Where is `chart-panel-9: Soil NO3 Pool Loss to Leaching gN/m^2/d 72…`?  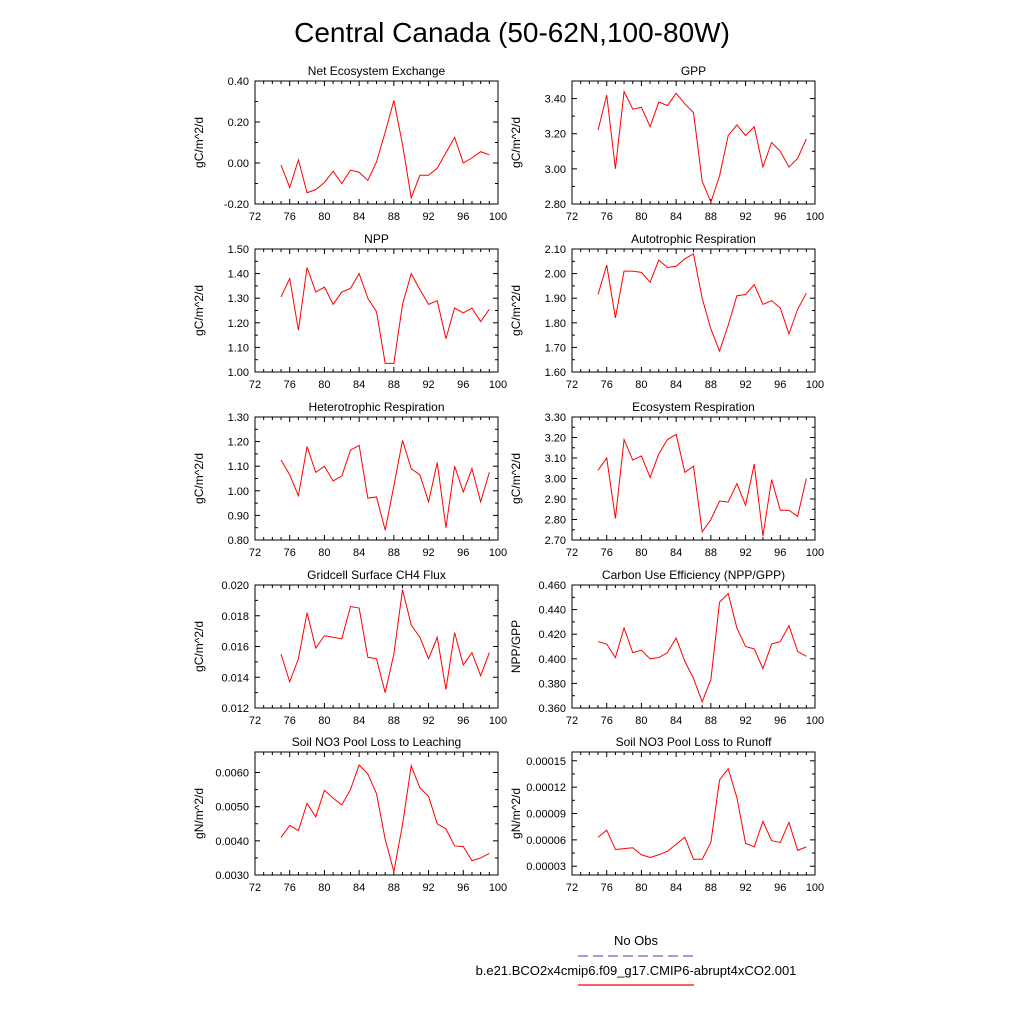 chart-panel-9: Soil NO3 Pool Loss to Leaching gN/m^2/d 72… is located at coordinates (349, 814).